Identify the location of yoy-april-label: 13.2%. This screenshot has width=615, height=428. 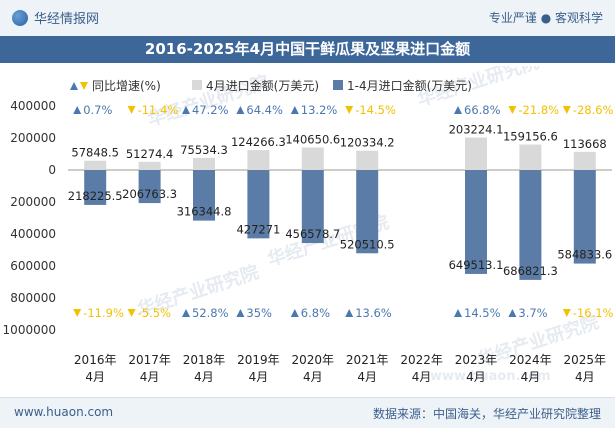
(319, 110).